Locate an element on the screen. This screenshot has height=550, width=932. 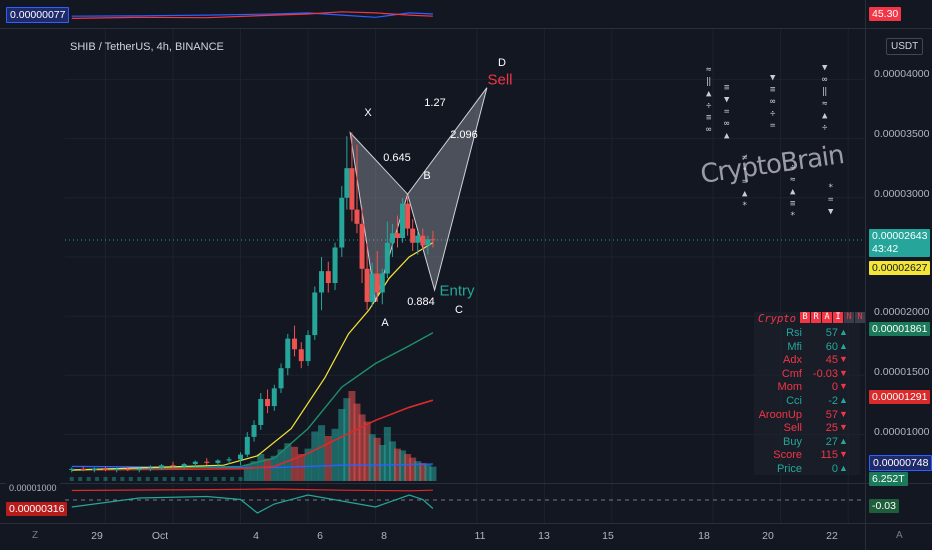
volume-bars is located at coordinates (253, 436).